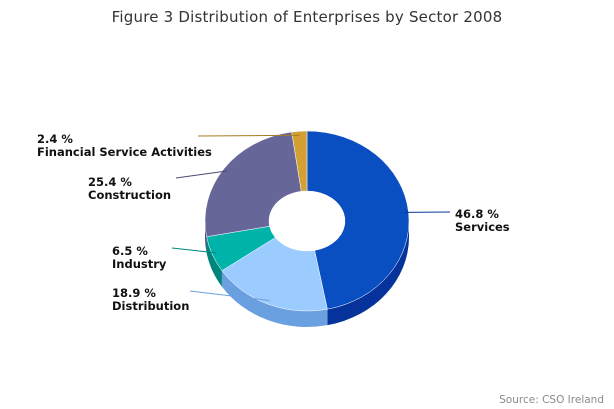 This screenshot has height=409, width=614. I want to click on donut-hole, so click(307, 221).